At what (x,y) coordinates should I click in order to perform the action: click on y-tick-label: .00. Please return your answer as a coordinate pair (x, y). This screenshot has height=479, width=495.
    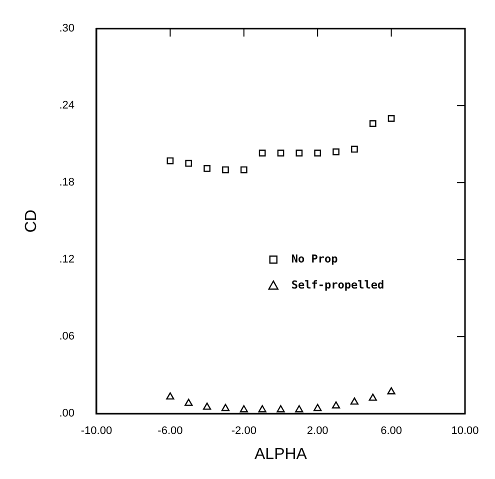
    Looking at the image, I should click on (66, 414).